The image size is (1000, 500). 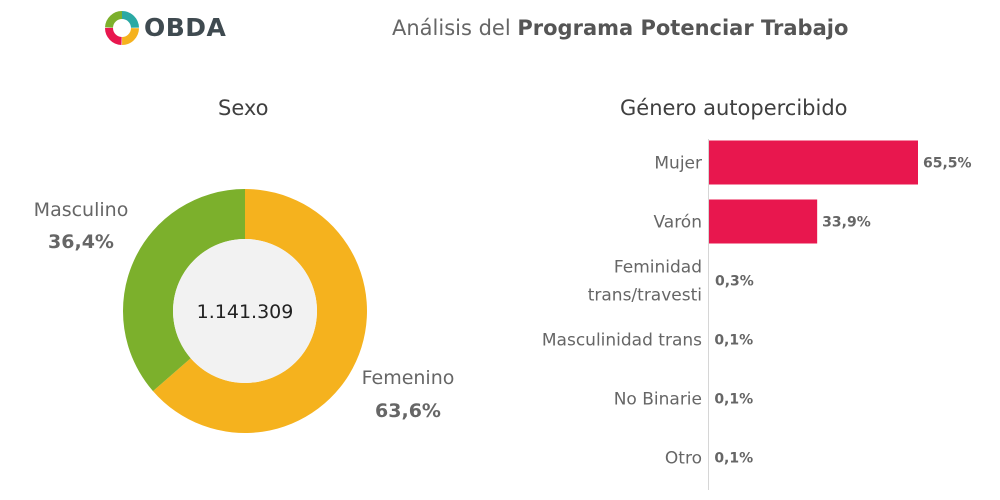 I want to click on donut-center, so click(x=245, y=311).